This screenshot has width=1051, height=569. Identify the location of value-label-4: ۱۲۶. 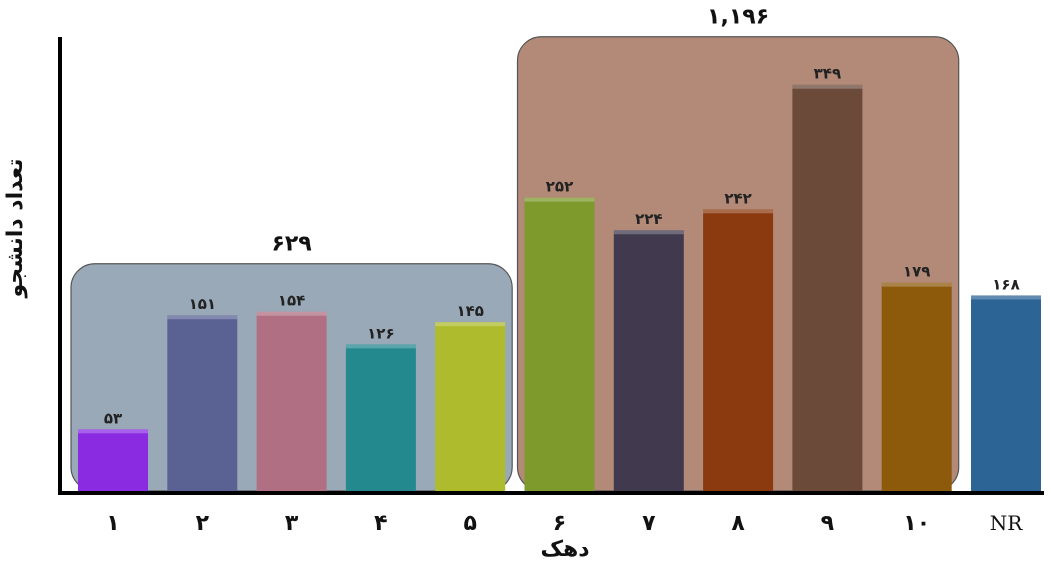
(380, 333).